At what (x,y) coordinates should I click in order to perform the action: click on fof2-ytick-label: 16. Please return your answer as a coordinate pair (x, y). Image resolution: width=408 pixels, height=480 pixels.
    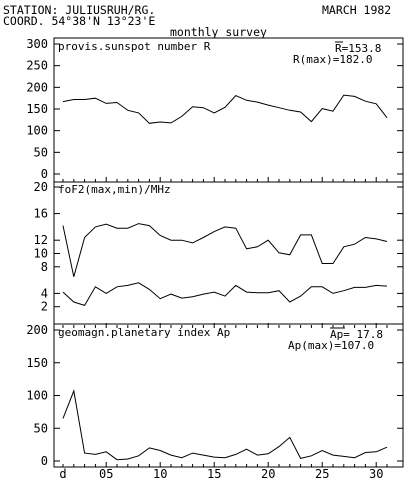
    Looking at the image, I should click on (41, 214).